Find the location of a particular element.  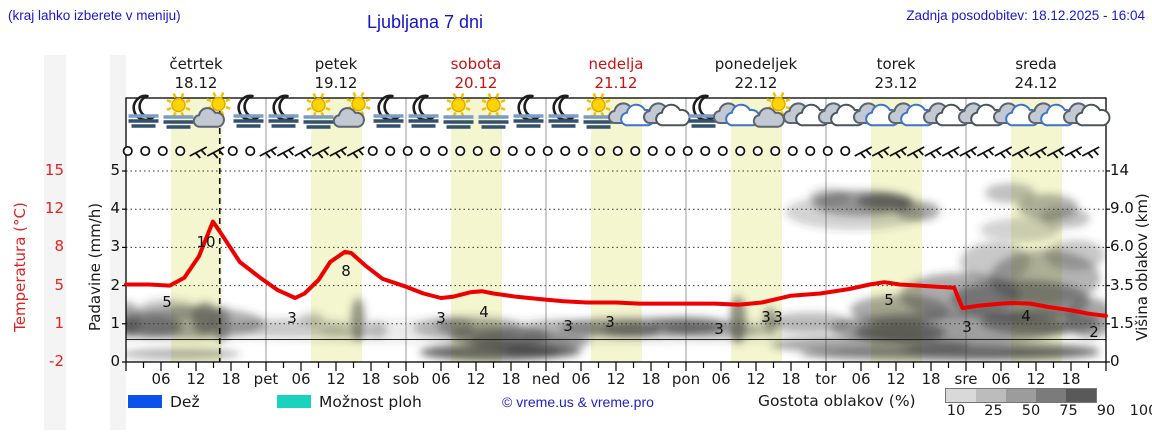

left-gutter-strip is located at coordinates (55, 242).